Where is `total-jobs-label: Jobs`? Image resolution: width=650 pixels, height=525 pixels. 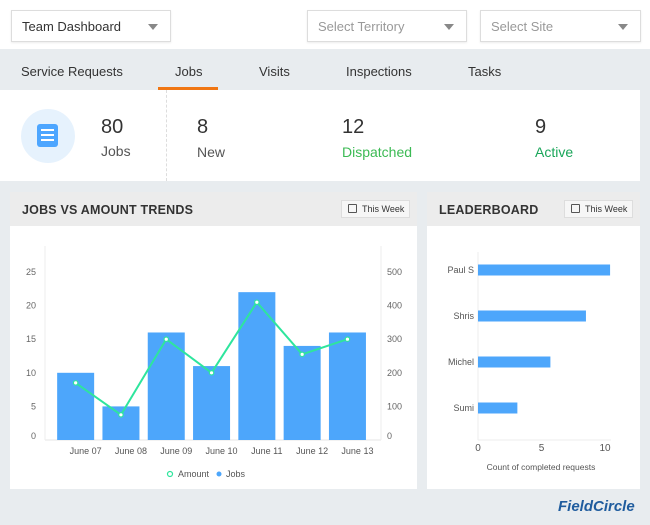 total-jobs-label: Jobs is located at coordinates (116, 151).